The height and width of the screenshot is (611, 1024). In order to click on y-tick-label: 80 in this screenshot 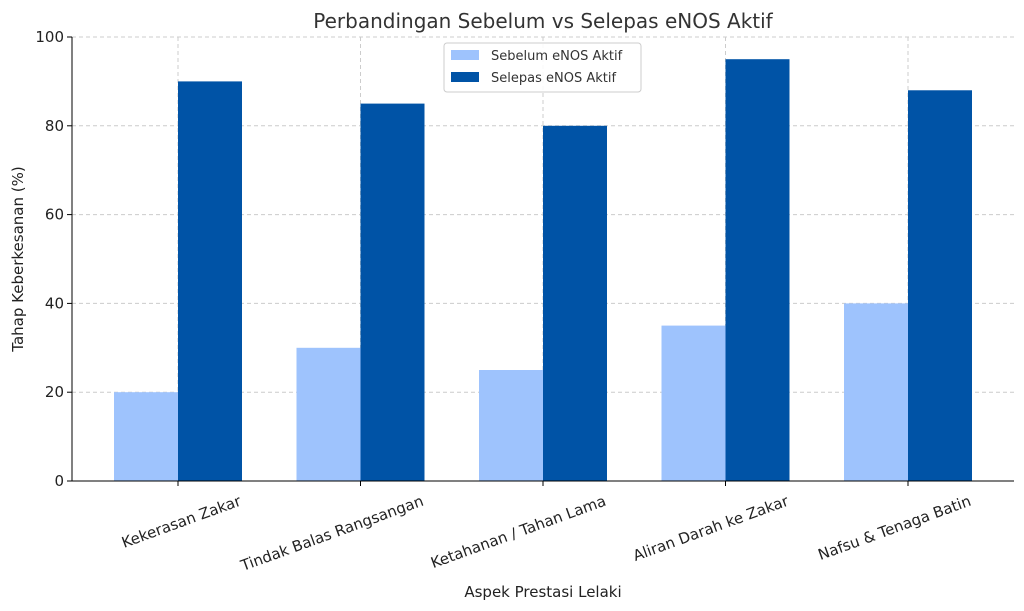, I will do `click(54, 126)`.